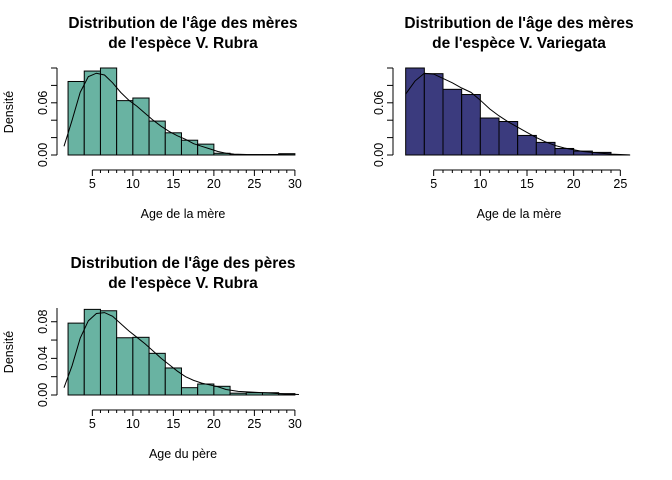  I want to click on x-axis-label: Age du père, so click(183, 454).